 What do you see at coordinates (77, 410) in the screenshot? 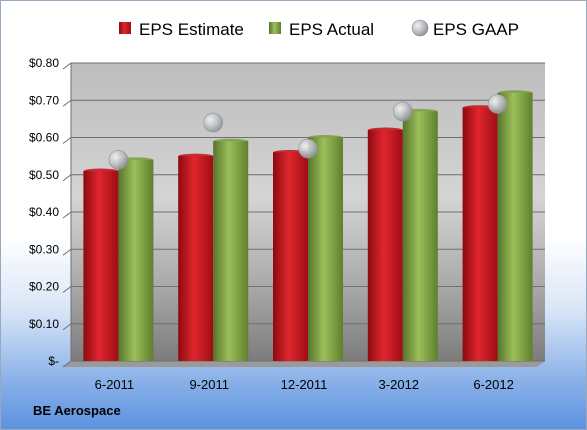
I see `company-name: BE Aerospace` at bounding box center [77, 410].